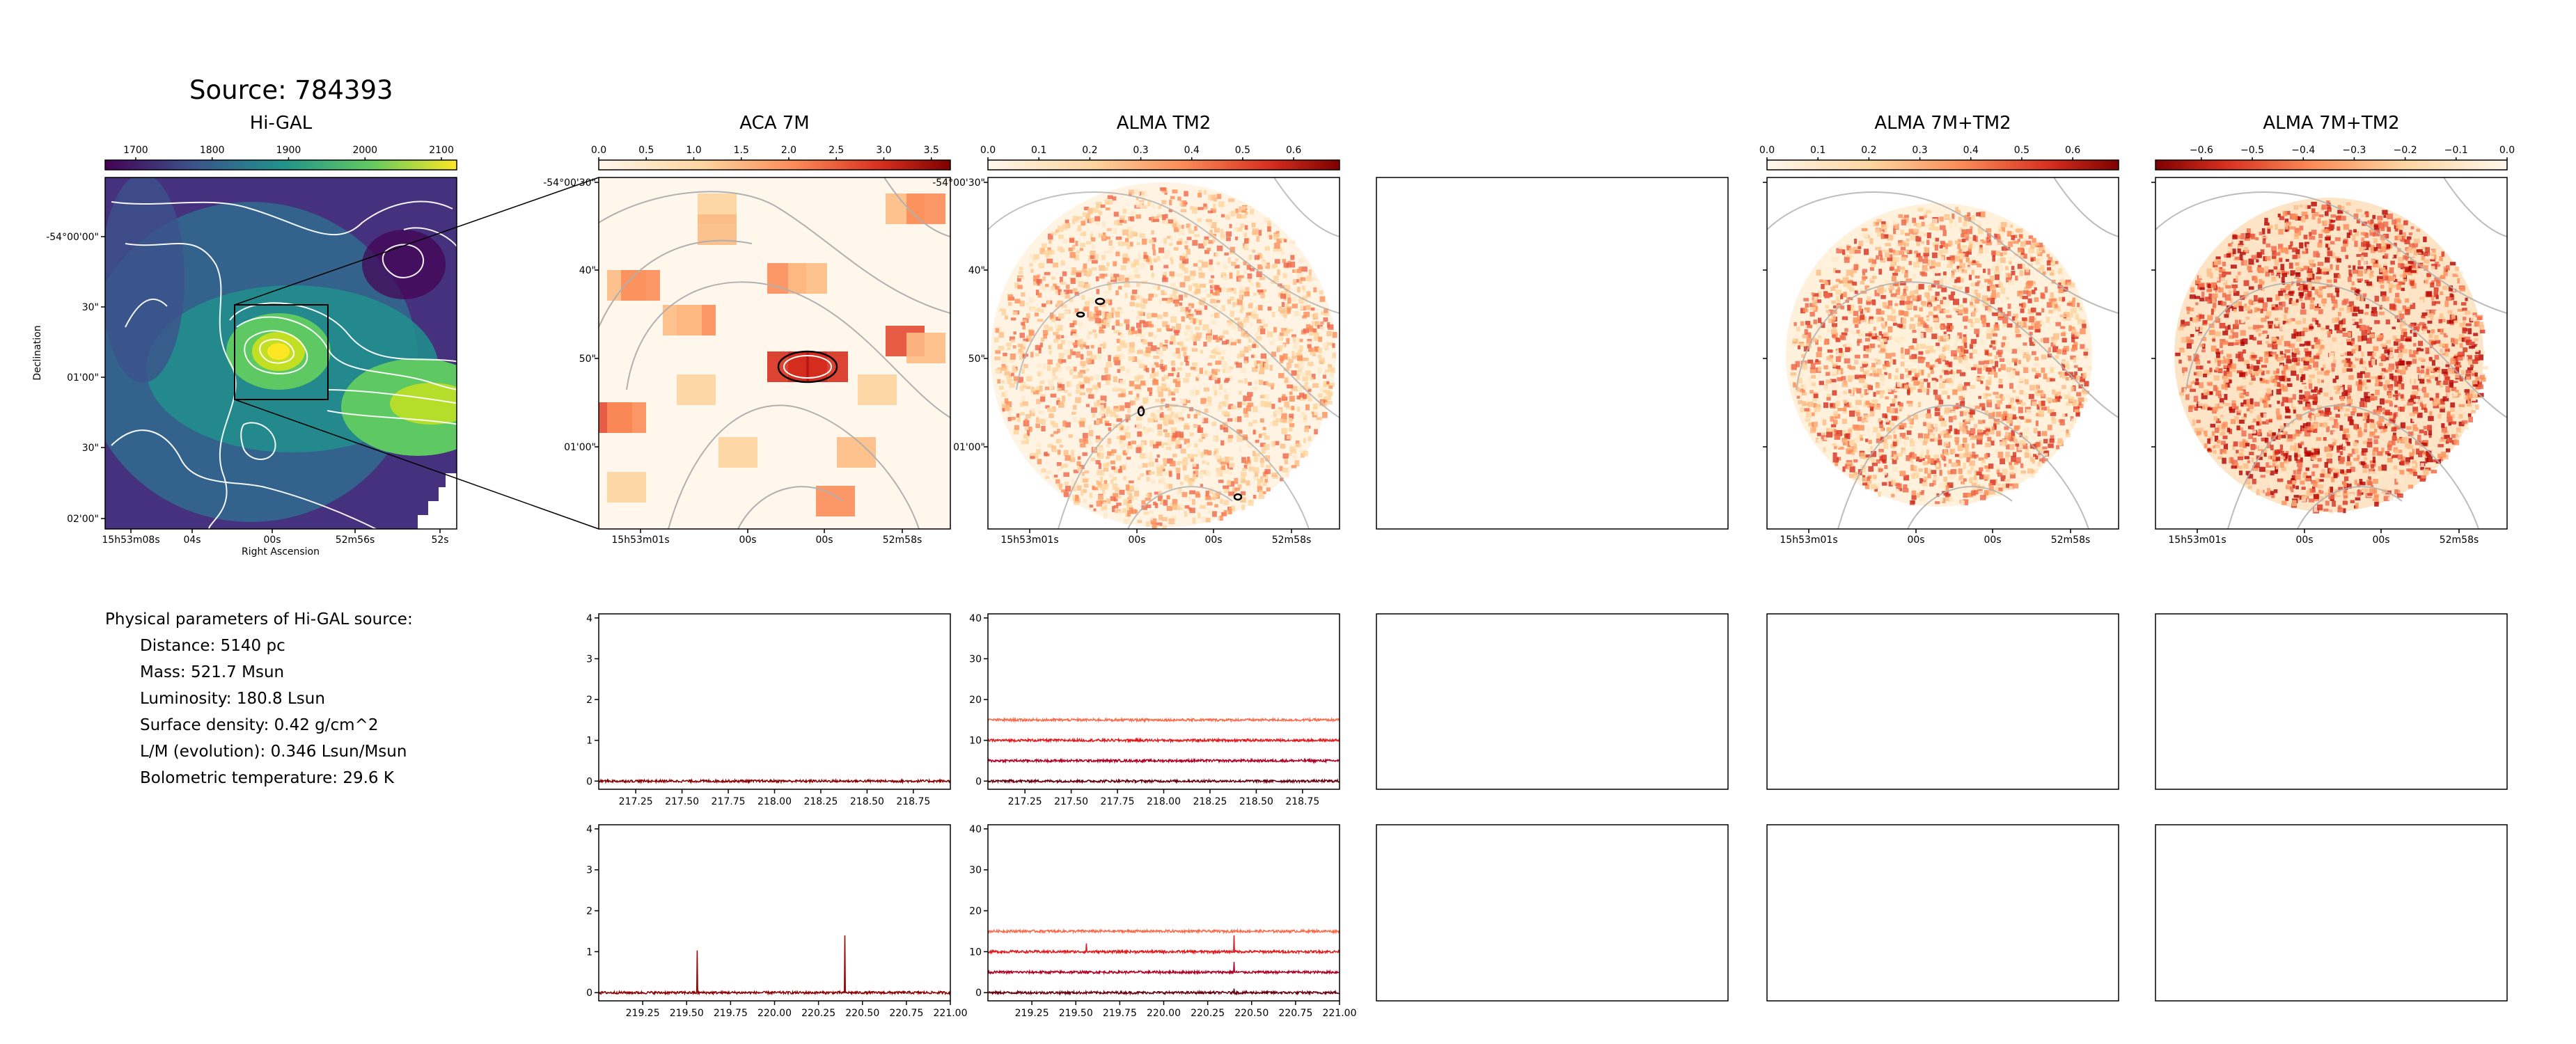  What do you see at coordinates (731, 1013) in the screenshot?
I see `spectrum-xtick-label: 219.75` at bounding box center [731, 1013].